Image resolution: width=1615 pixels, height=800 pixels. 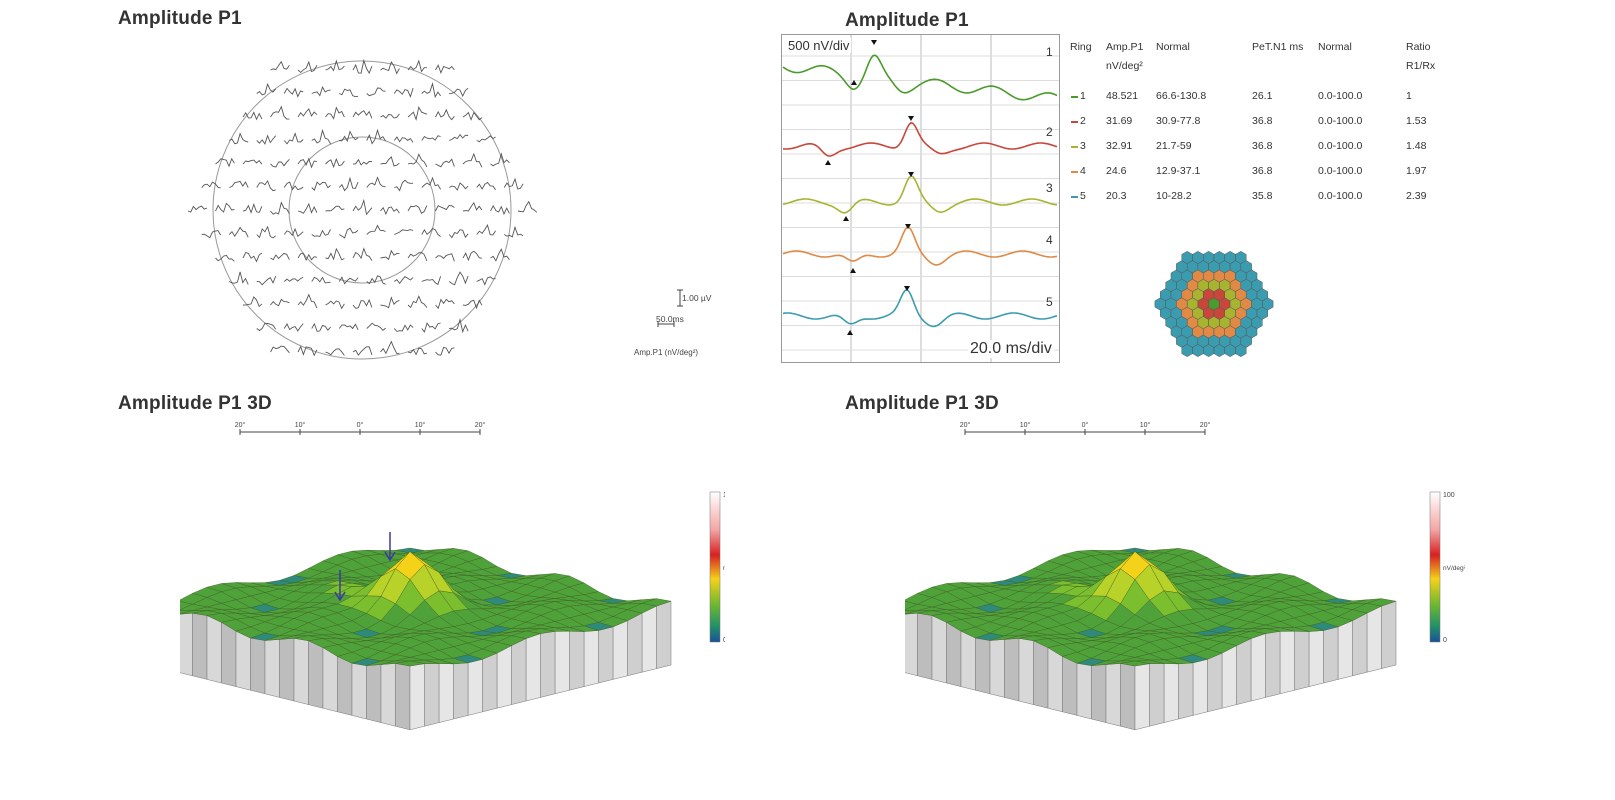 I want to click on ring-average-title: Amplitude P1, so click(x=907, y=20).